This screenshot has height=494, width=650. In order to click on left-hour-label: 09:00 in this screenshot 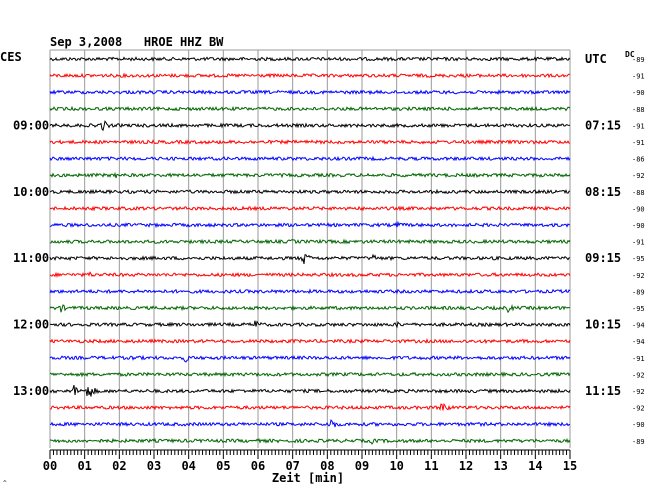, I will do `click(31, 125)`.